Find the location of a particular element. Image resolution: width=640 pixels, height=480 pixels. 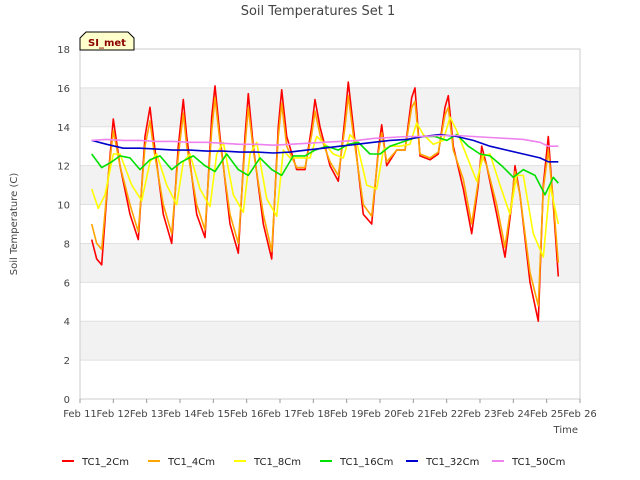

x-tick-label: Feb 13 is located at coordinates (147, 414).